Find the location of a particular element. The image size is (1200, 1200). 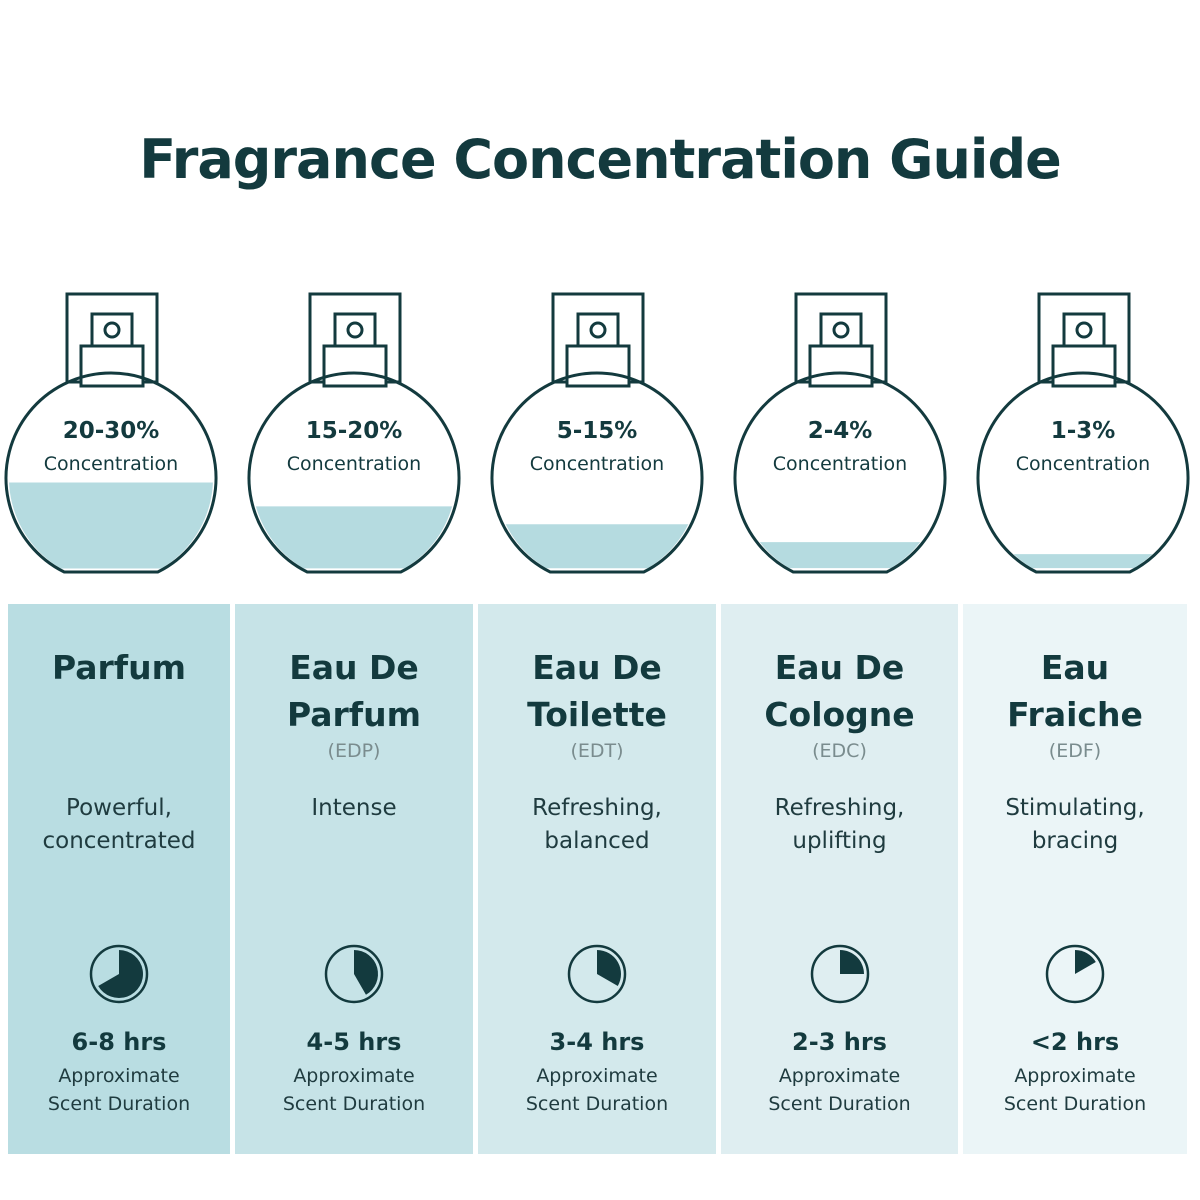

fragrance-description: Powerful, concentrated is located at coordinates (119, 824).